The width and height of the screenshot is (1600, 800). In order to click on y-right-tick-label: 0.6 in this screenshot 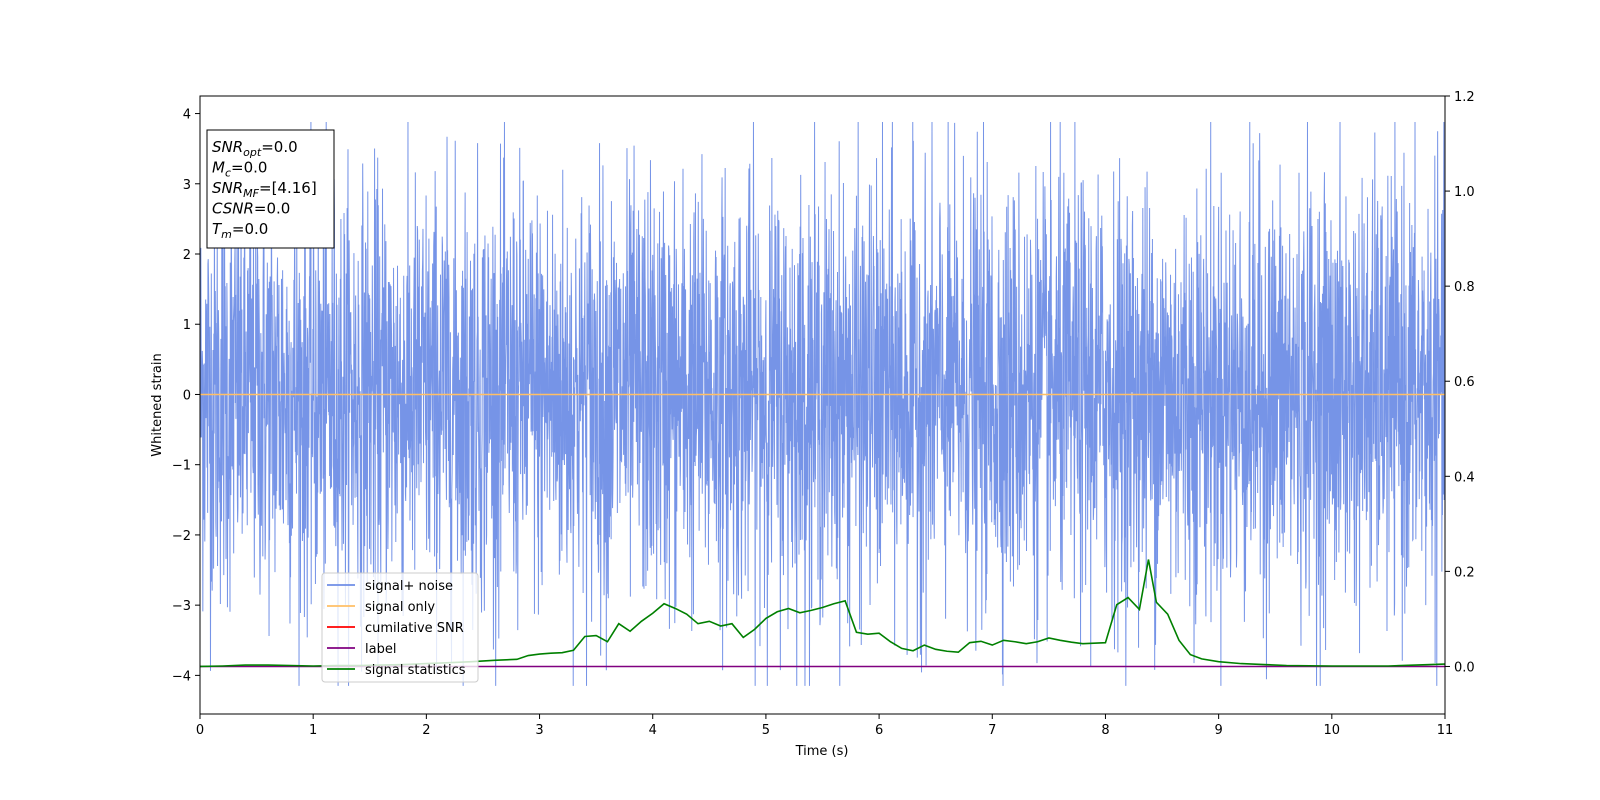, I will do `click(1464, 382)`.